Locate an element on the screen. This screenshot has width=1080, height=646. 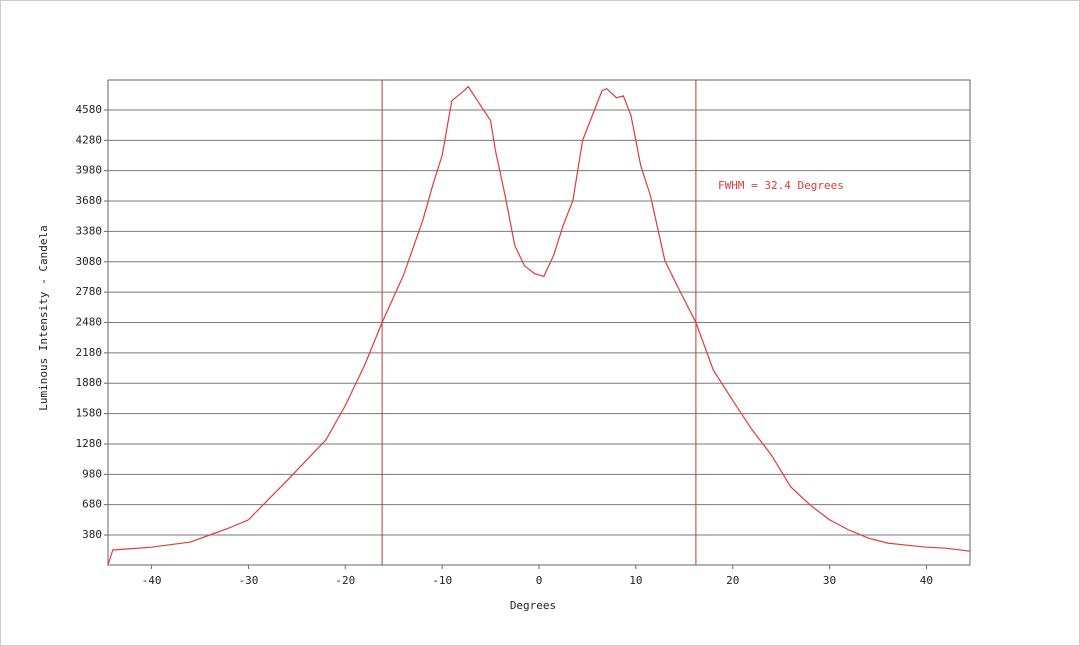
y-tick-label: 1880 is located at coordinates (89, 382).